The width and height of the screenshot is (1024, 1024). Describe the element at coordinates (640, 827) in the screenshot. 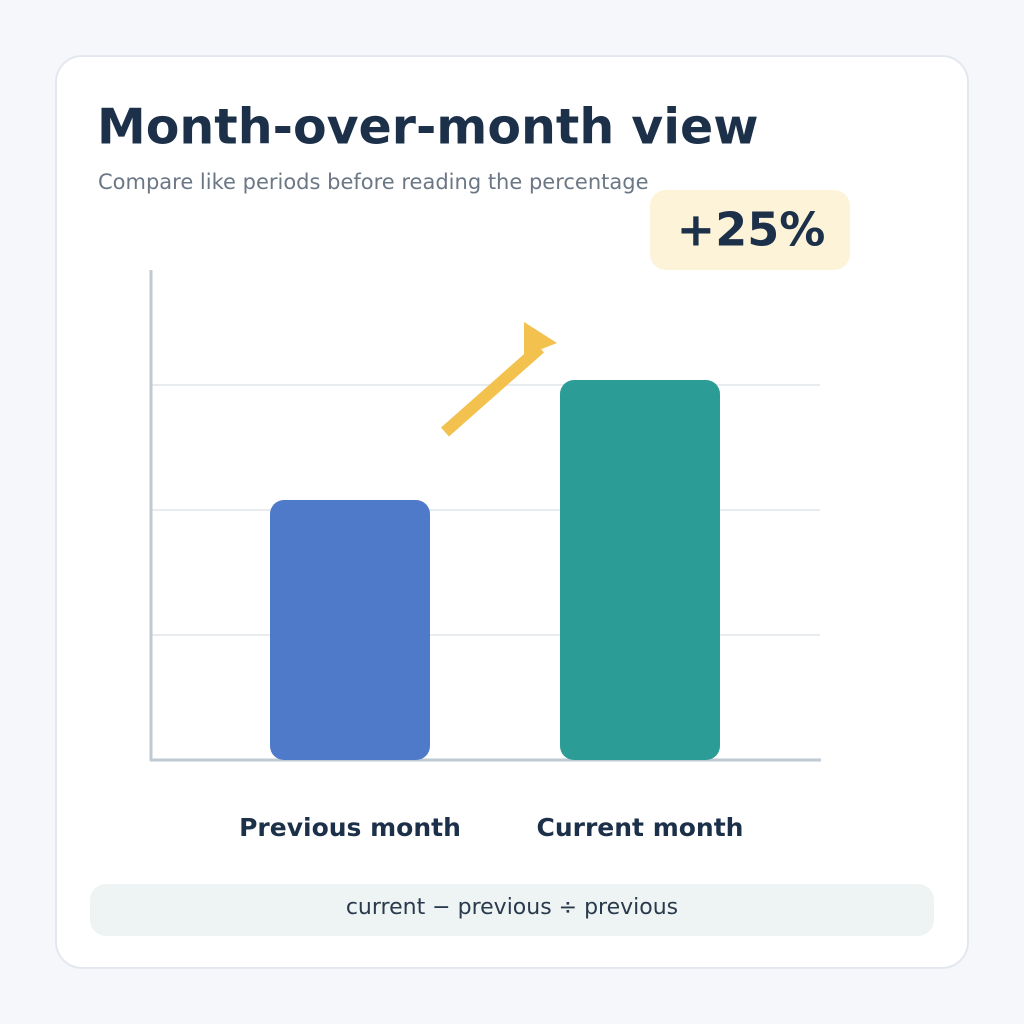

I see `x-tick-label: Current month` at that location.